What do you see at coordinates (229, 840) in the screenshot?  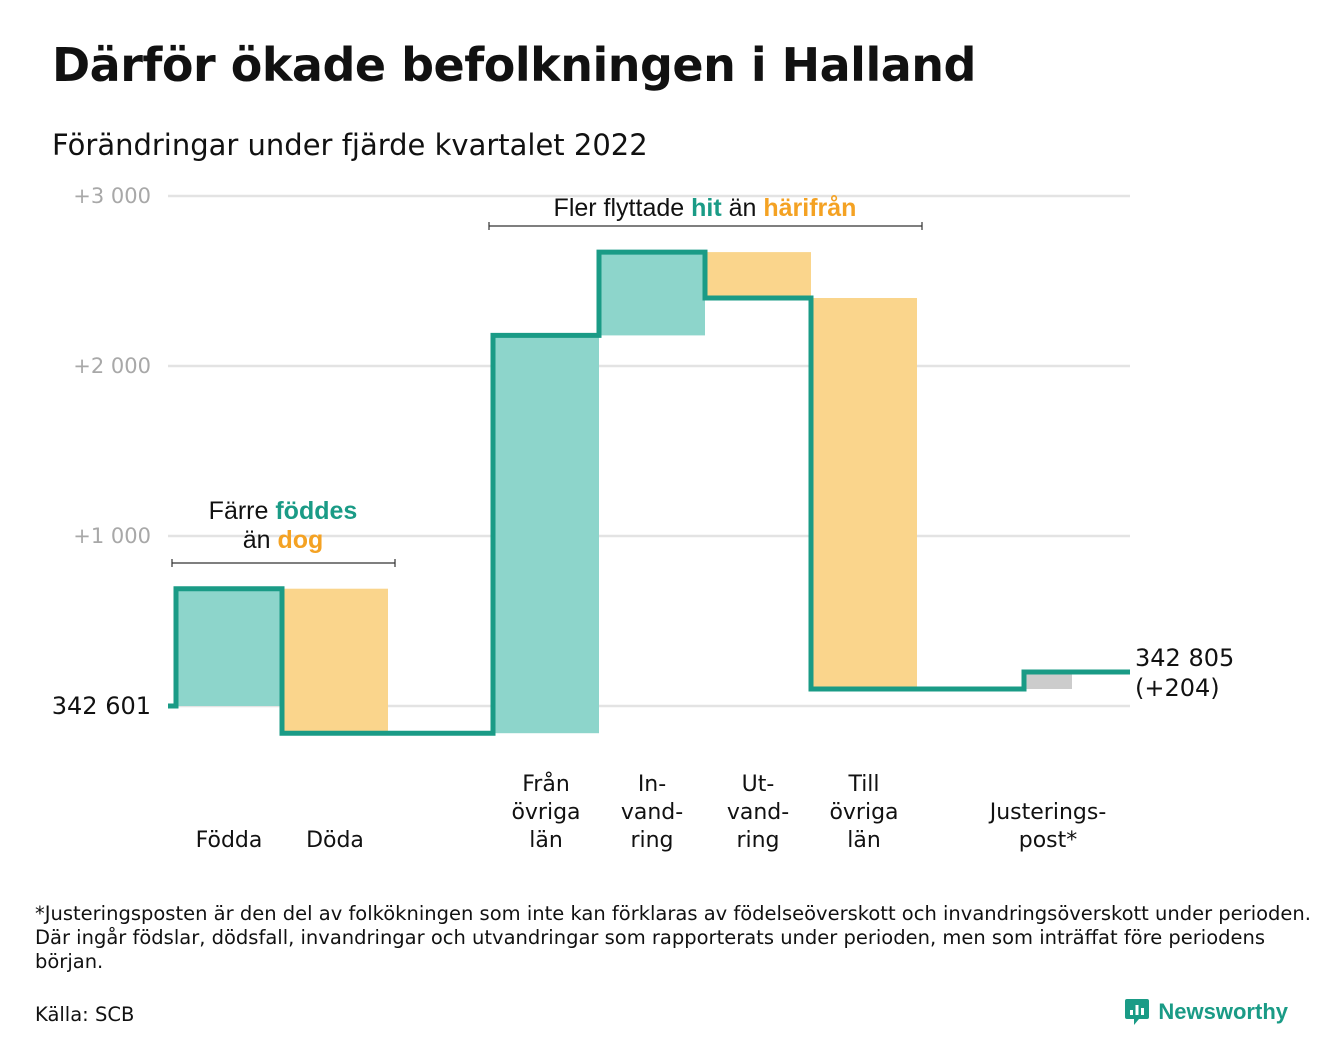 I see `category-label: Födda` at bounding box center [229, 840].